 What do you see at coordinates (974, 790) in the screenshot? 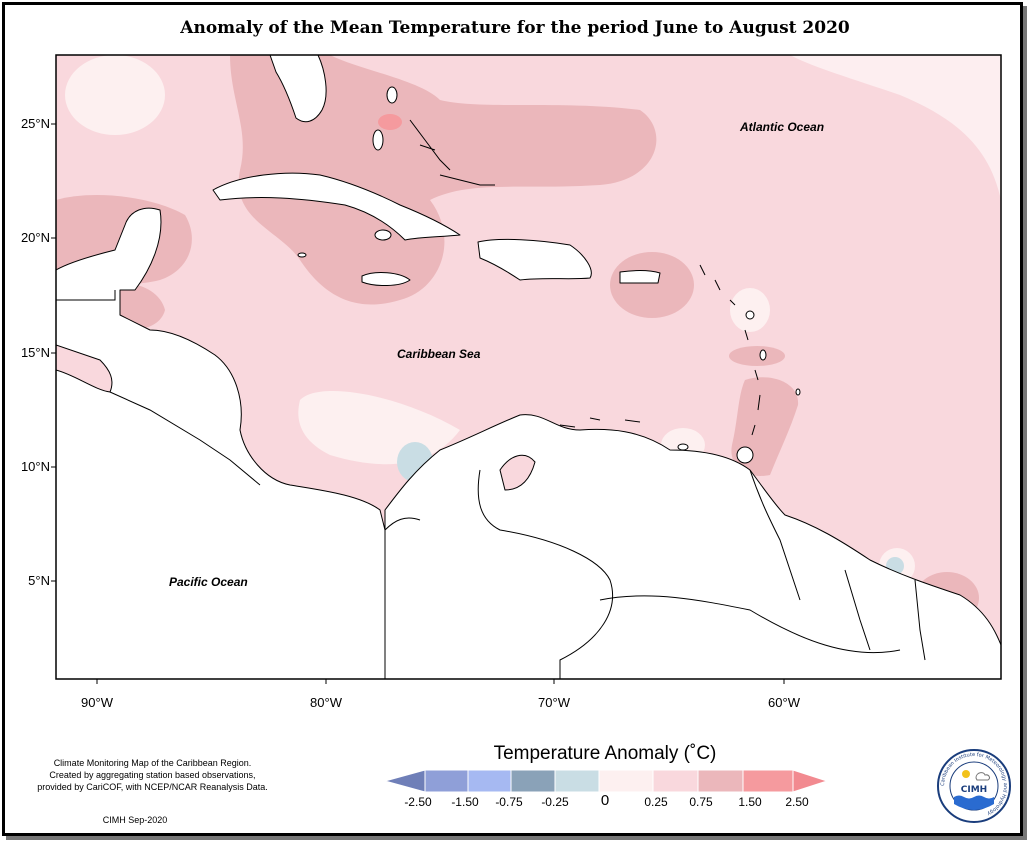
I see `logo-acronym: CIMH` at bounding box center [974, 790].